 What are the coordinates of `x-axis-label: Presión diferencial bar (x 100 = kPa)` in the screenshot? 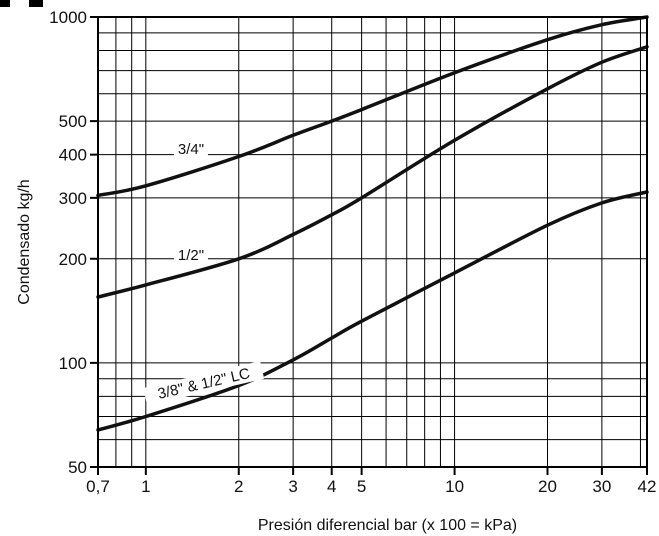 It's located at (387, 525).